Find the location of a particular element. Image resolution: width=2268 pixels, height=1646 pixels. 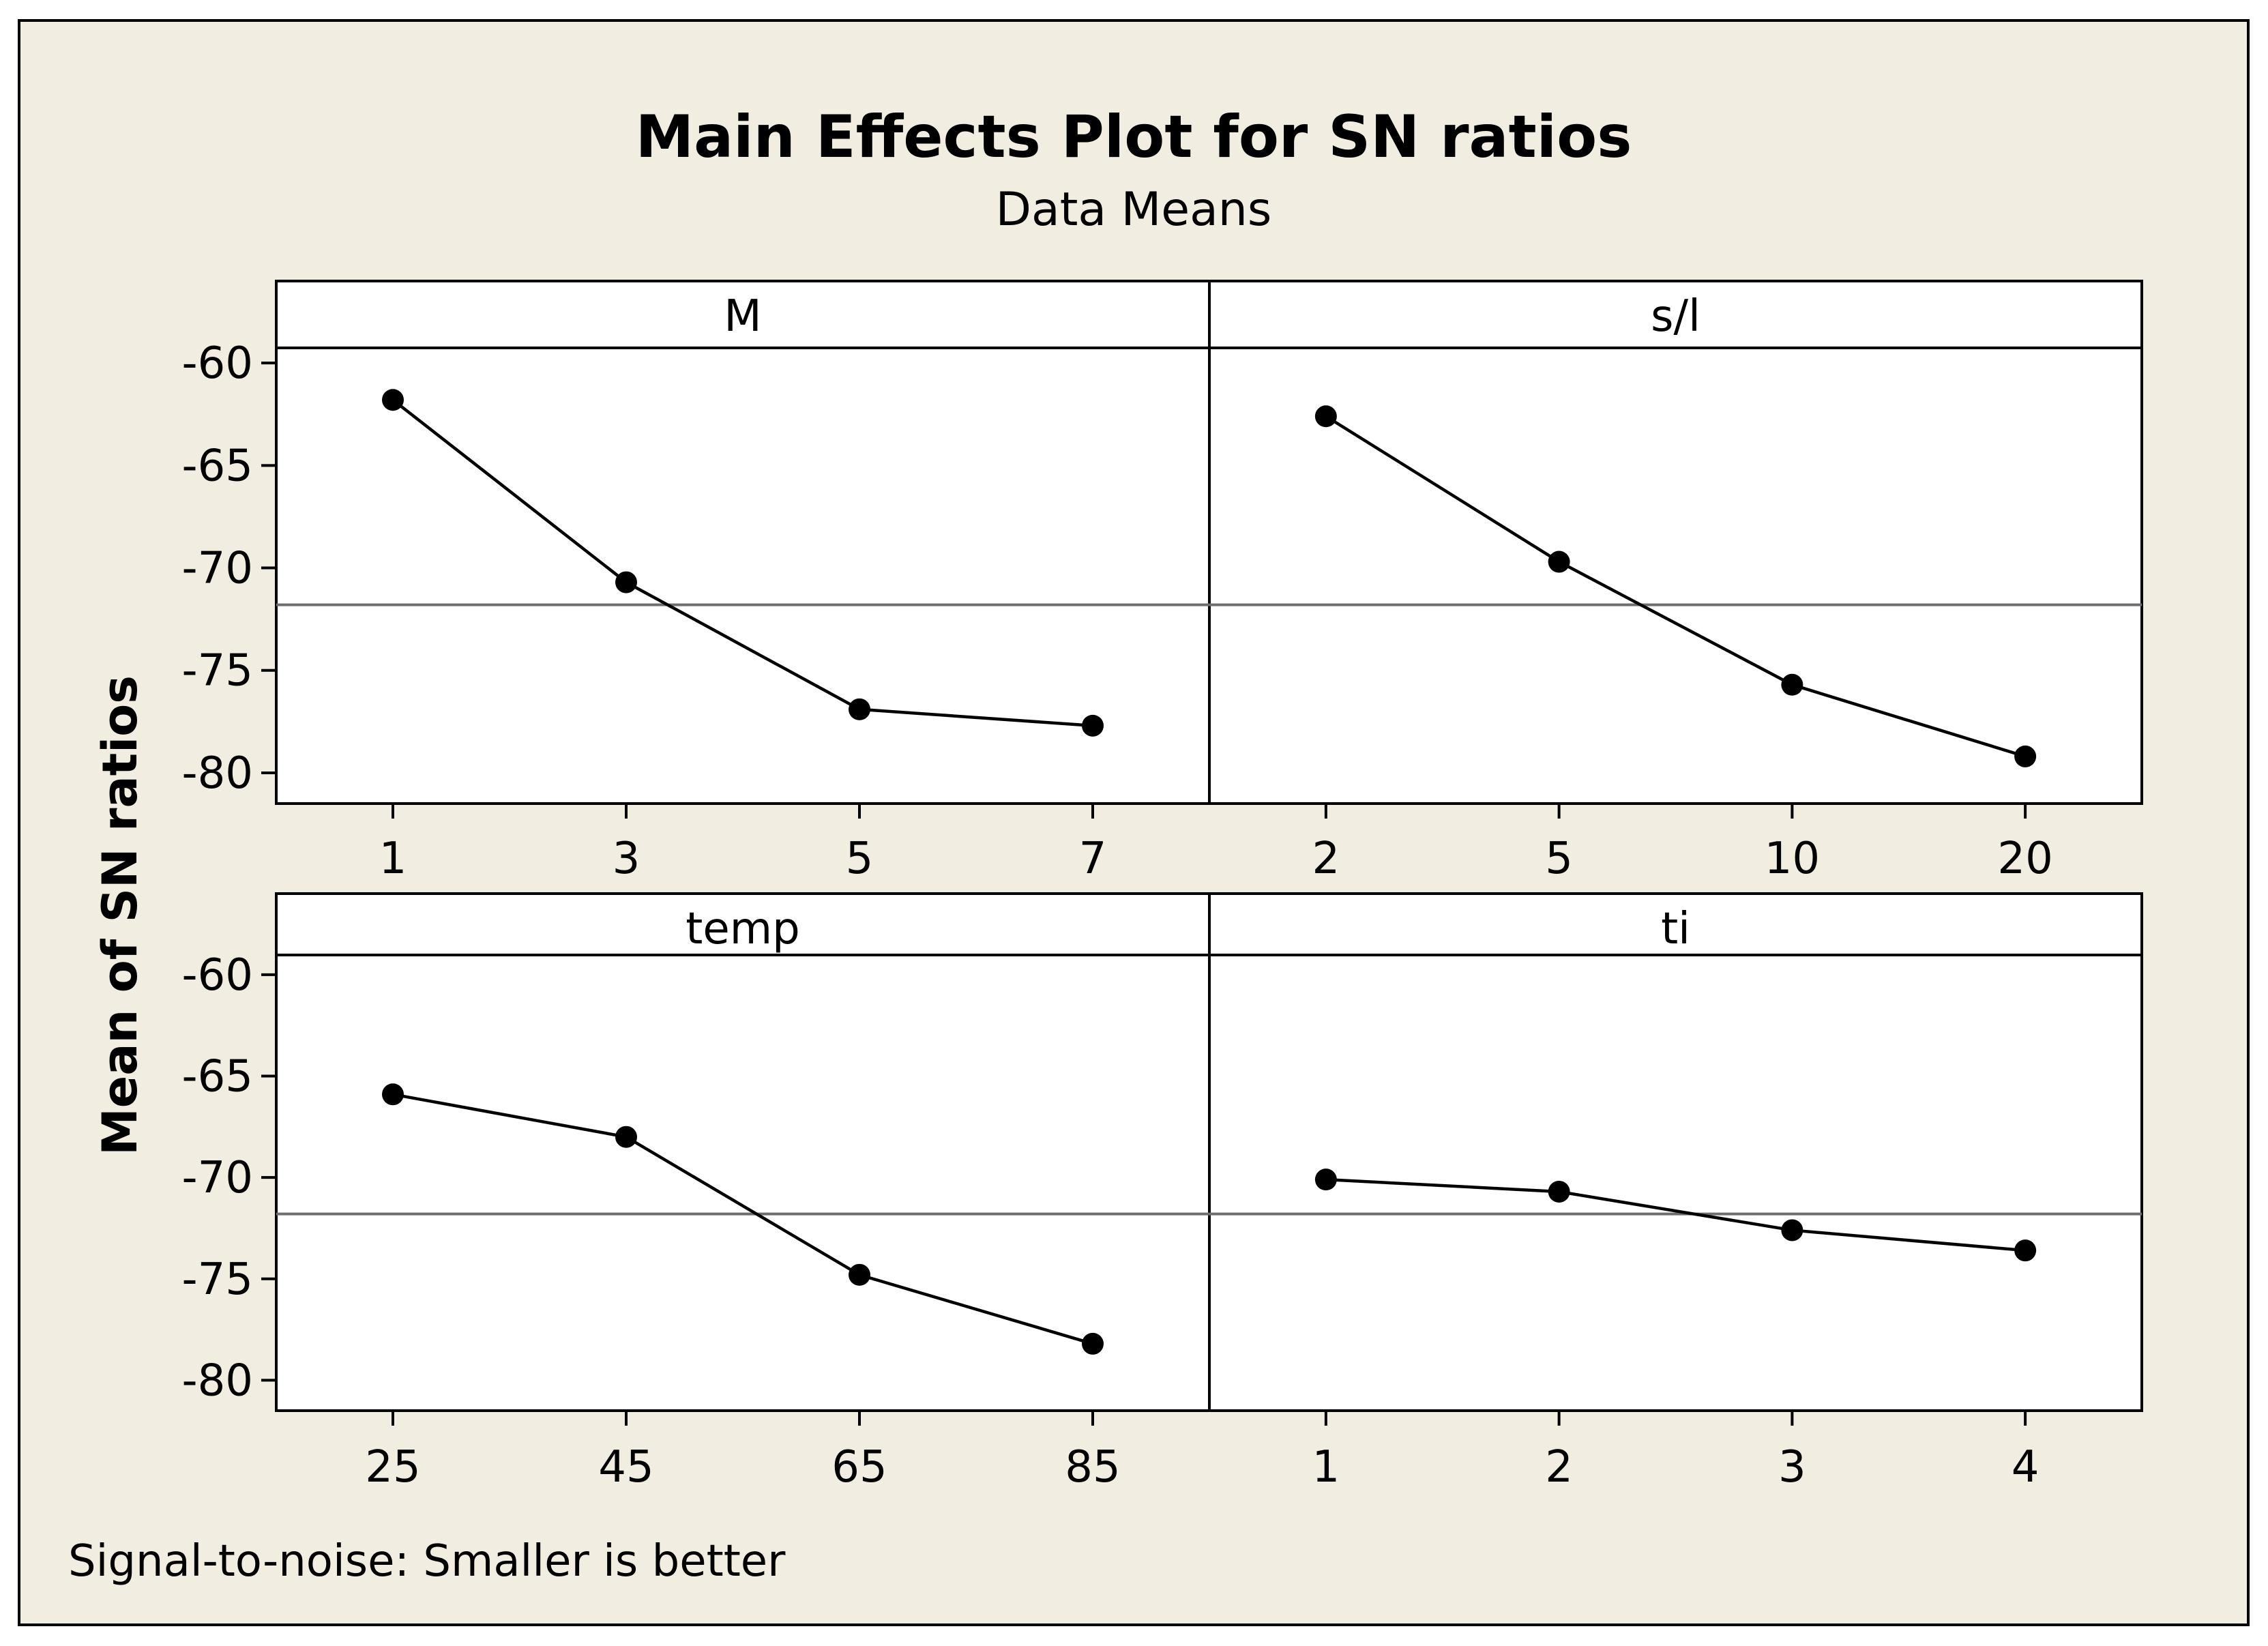

chart-footnote: Signal-to-noise: Smaller is better is located at coordinates (427, 1562).